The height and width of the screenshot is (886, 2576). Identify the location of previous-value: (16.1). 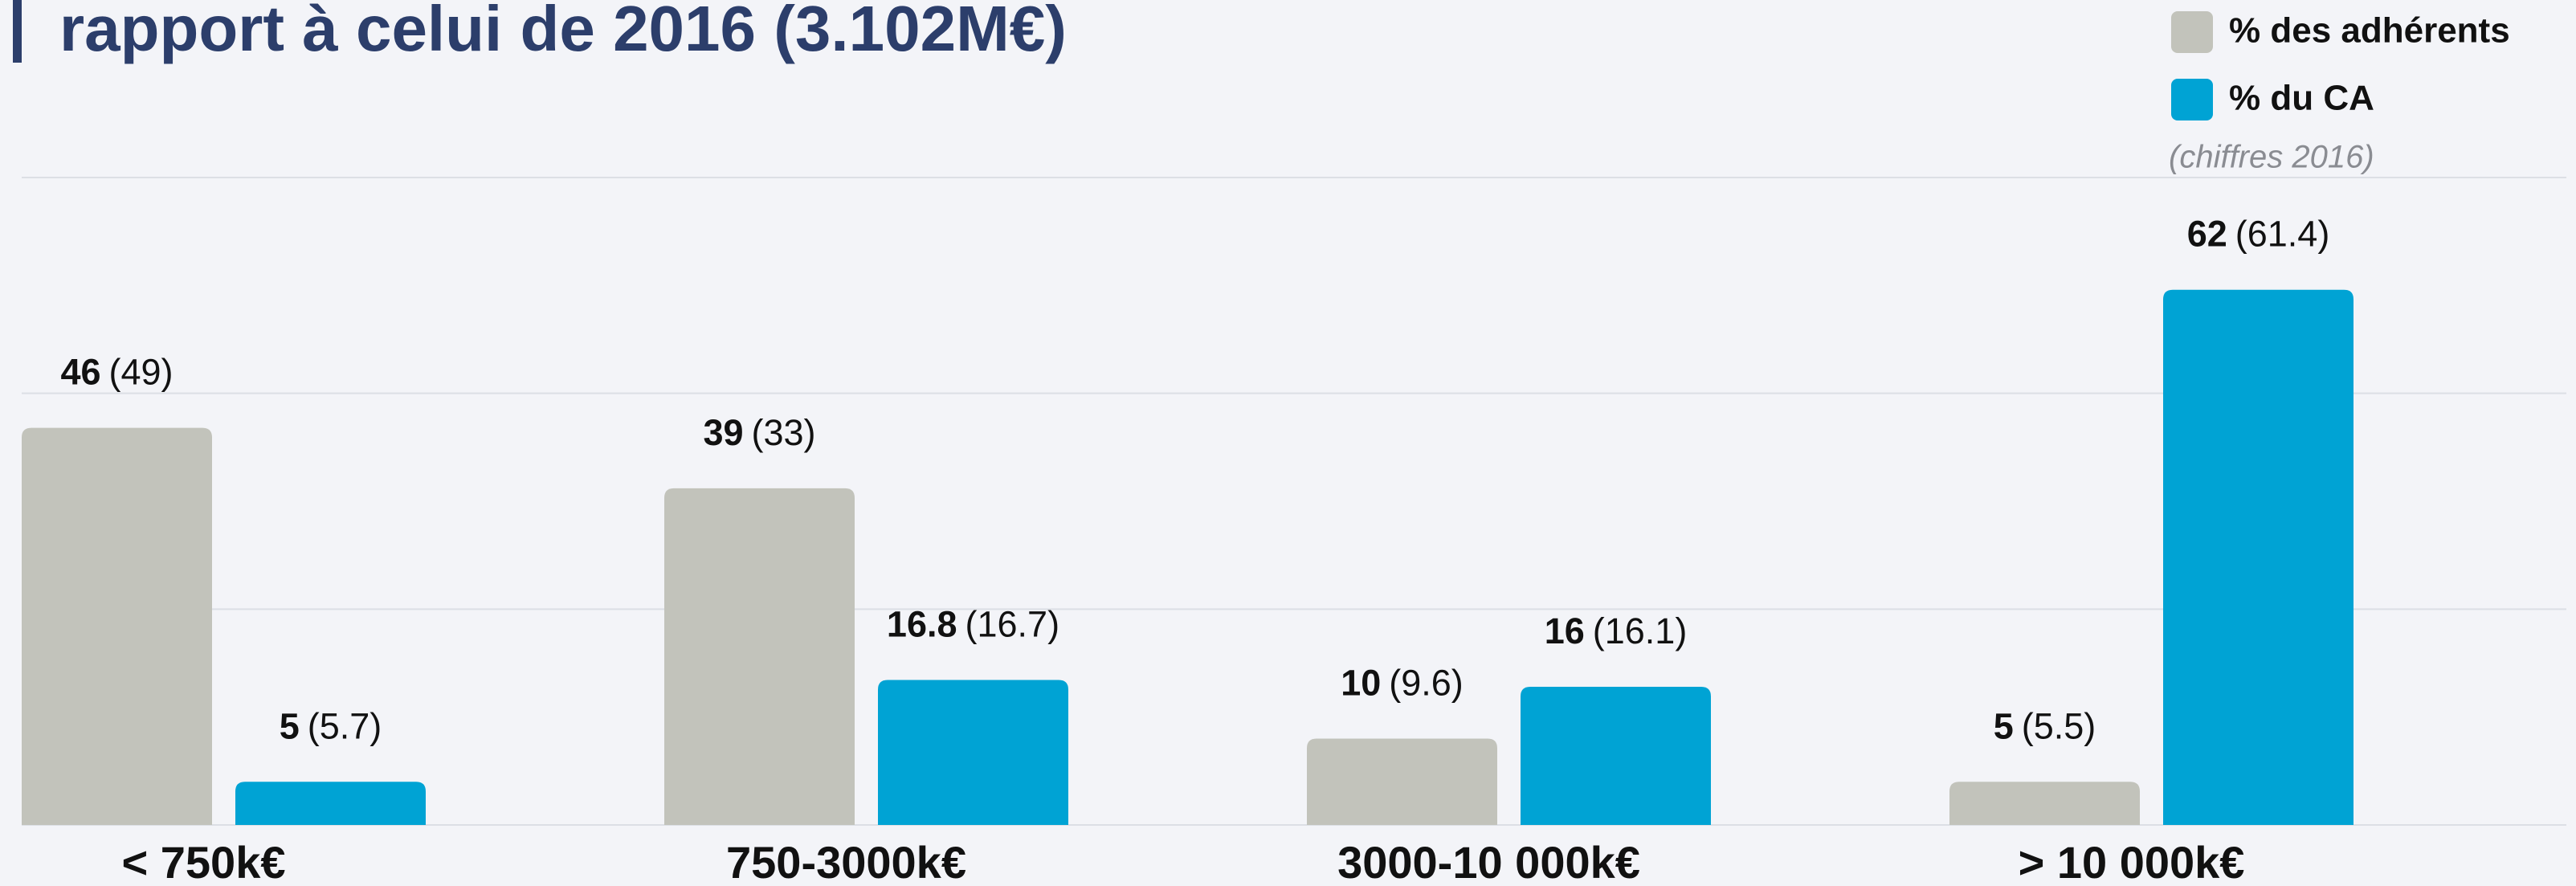
(1640, 631).